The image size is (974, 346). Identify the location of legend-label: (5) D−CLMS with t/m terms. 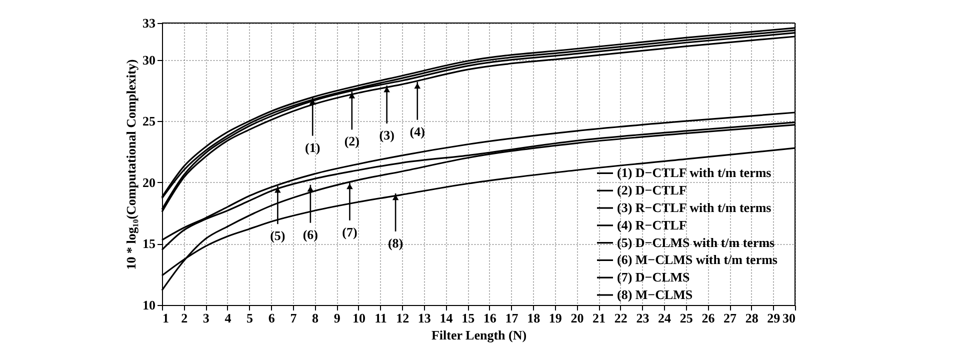
(696, 242).